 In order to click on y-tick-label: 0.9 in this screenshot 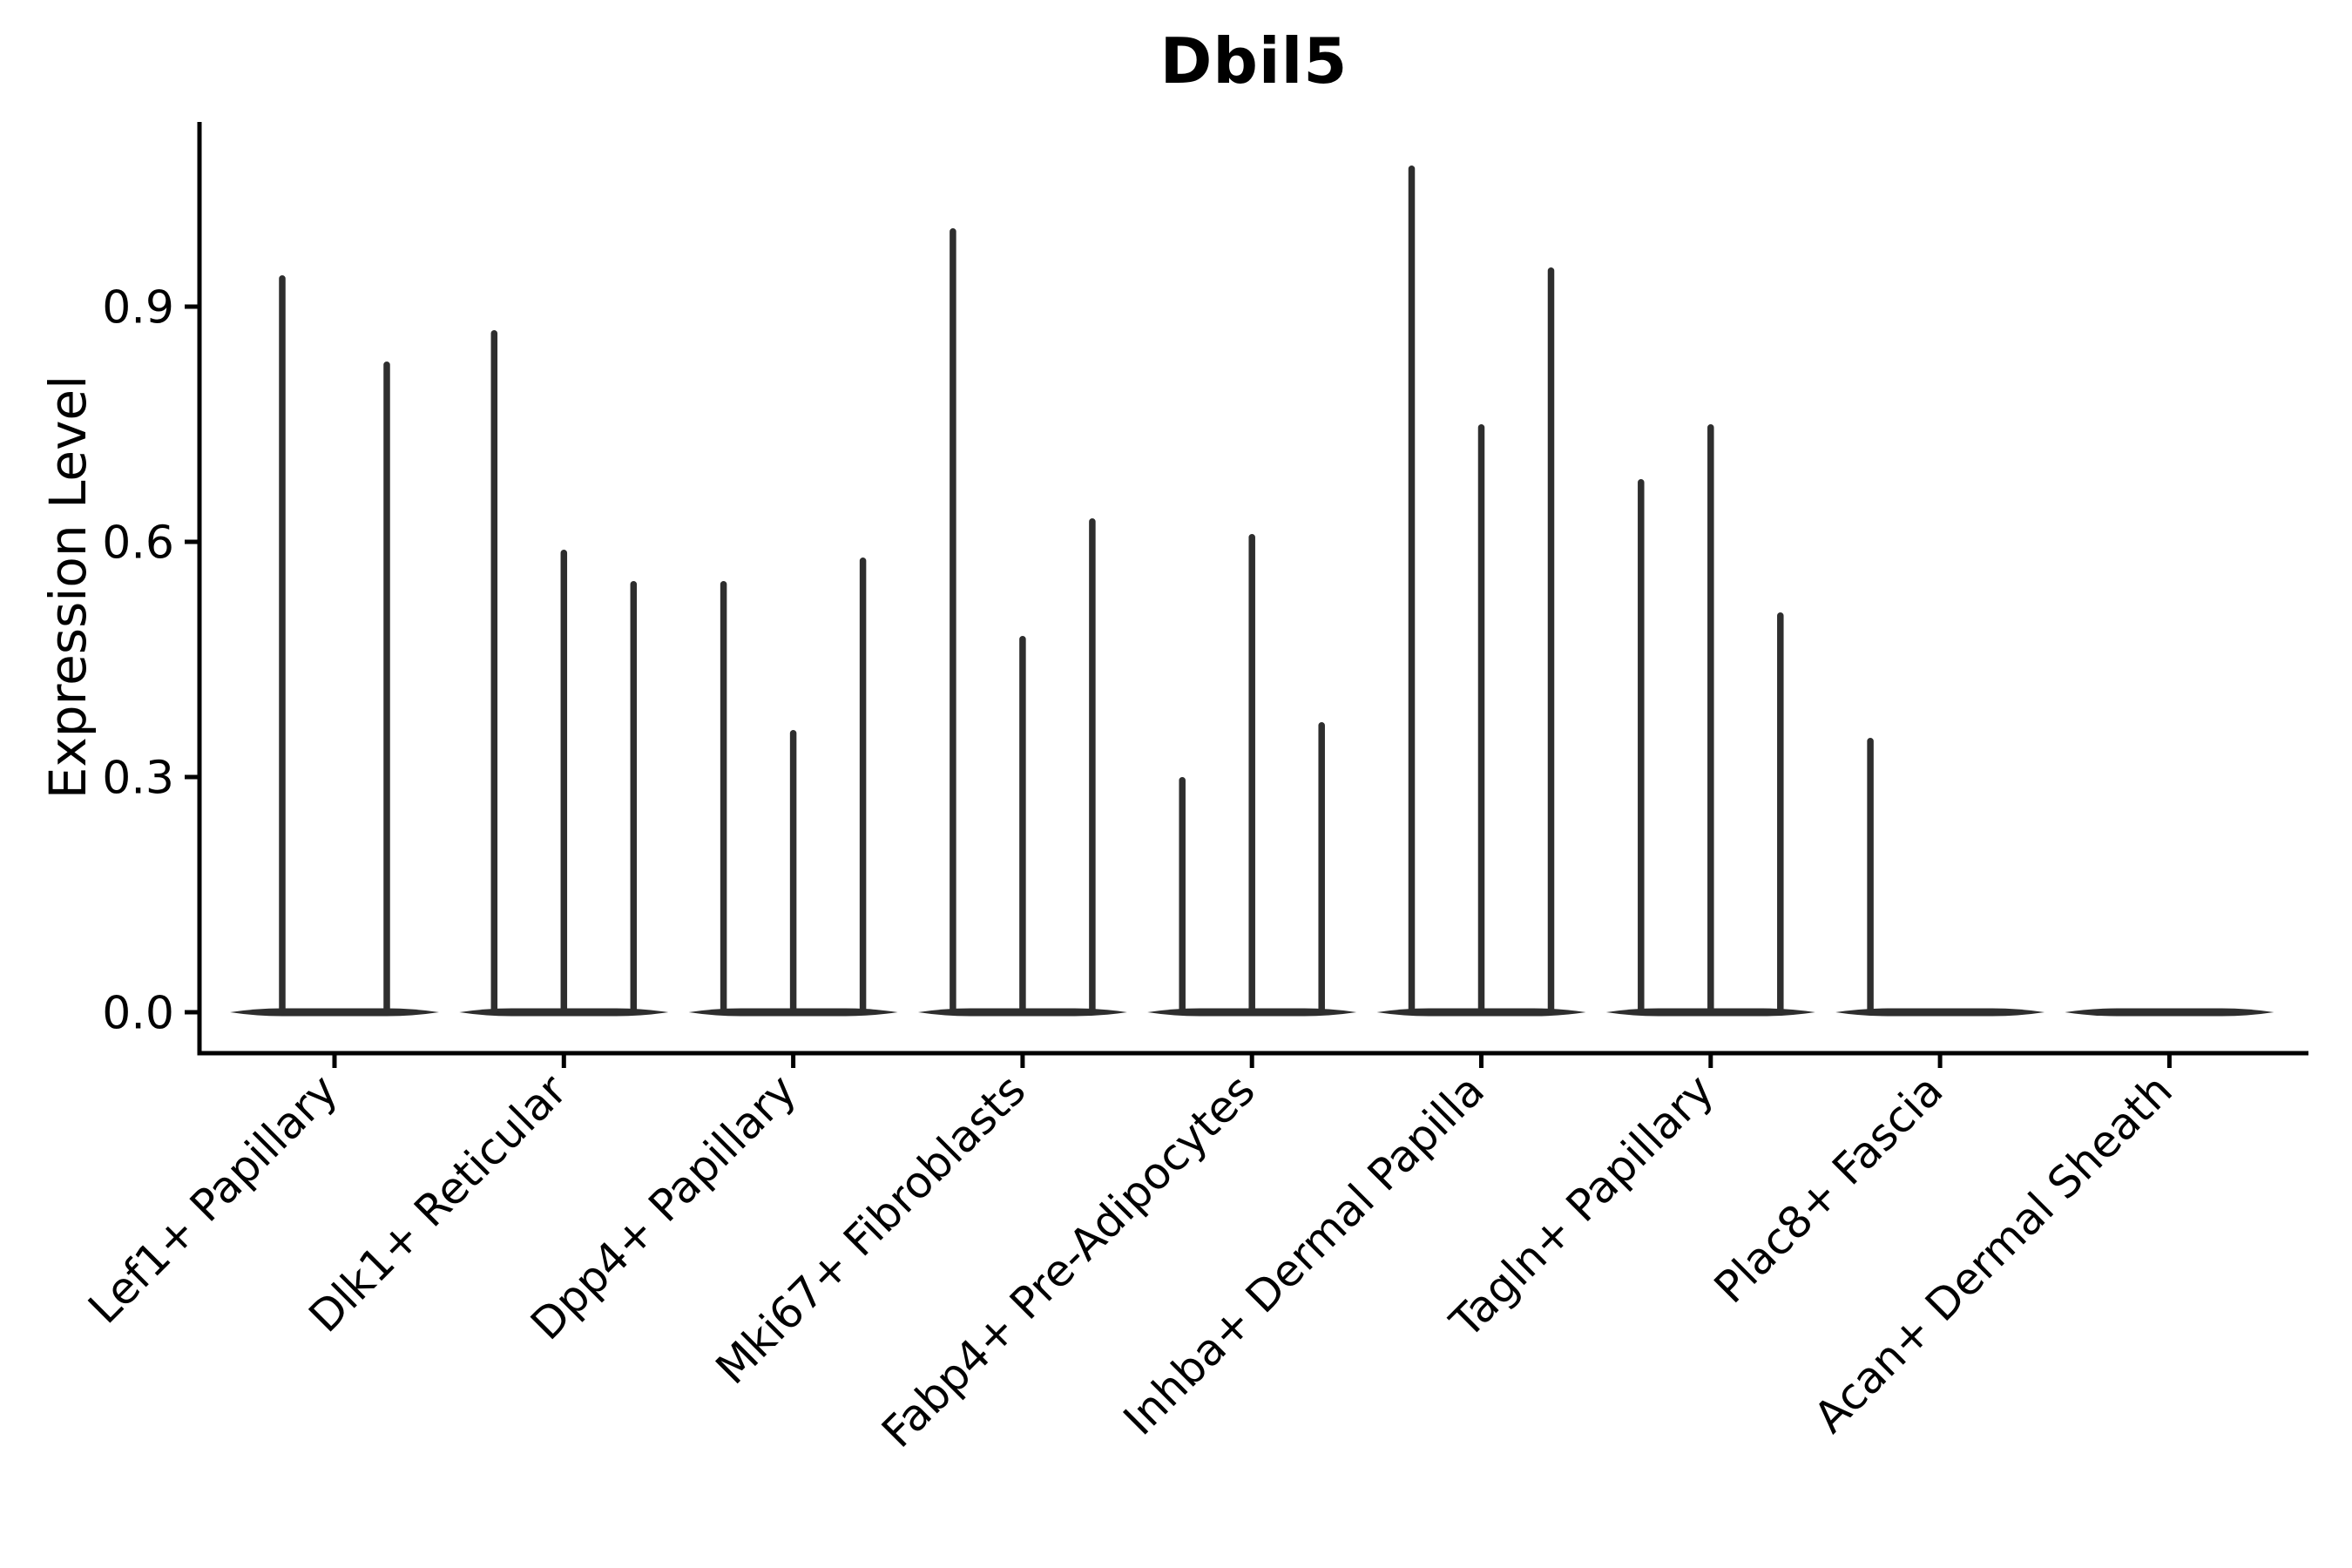, I will do `click(138, 308)`.